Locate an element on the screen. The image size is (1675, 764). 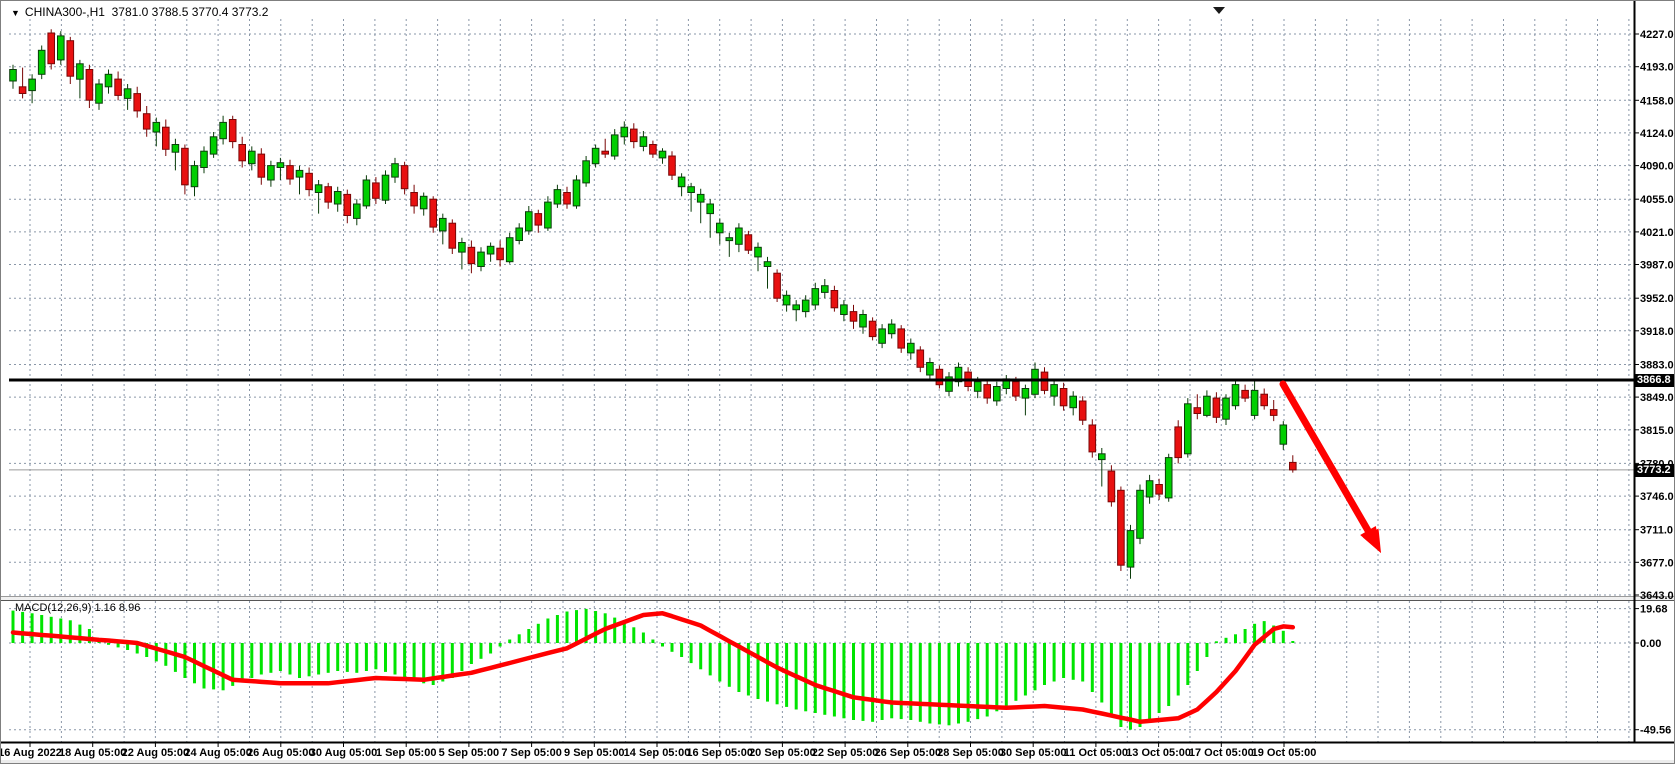
svg-text: 20 Sep 05:00 is located at coordinates (782, 753).